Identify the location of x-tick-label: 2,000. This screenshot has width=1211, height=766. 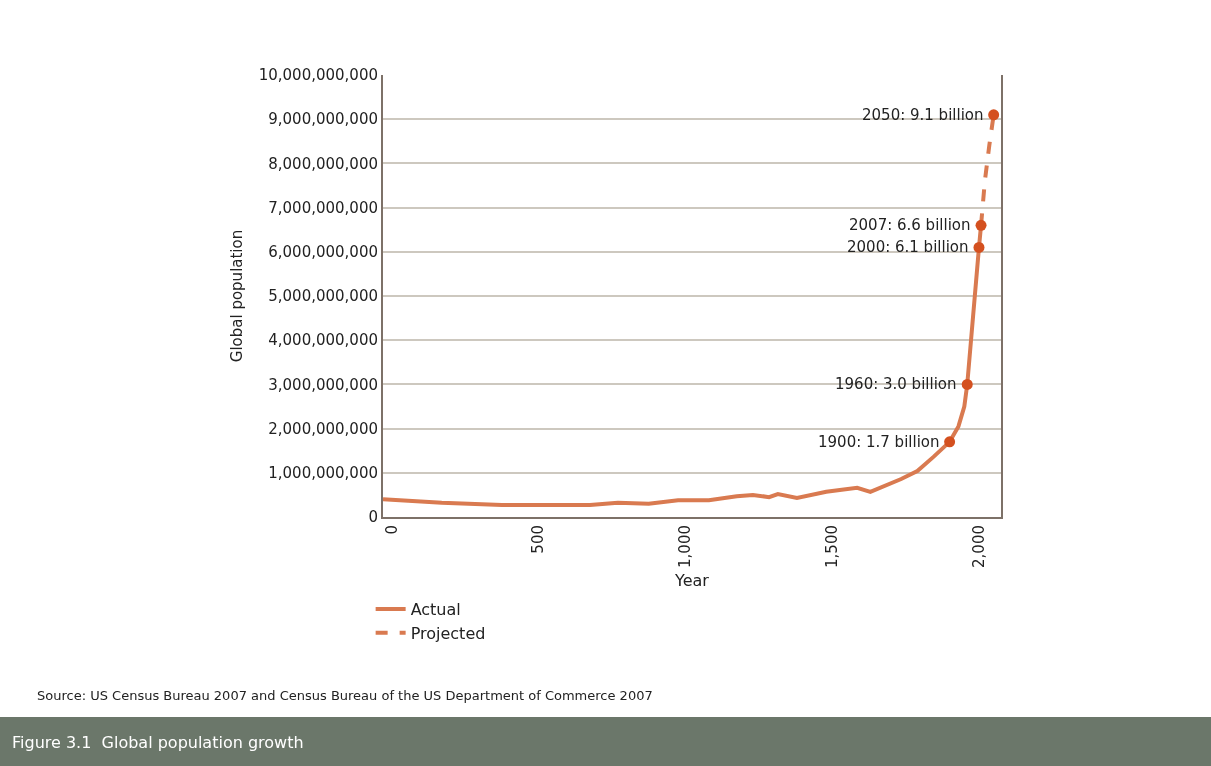
(978, 546).